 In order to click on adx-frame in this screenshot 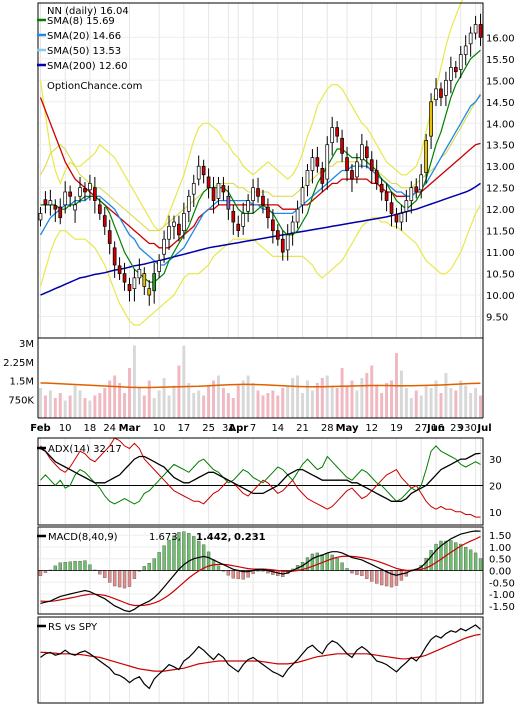, I will do `click(260, 481)`.